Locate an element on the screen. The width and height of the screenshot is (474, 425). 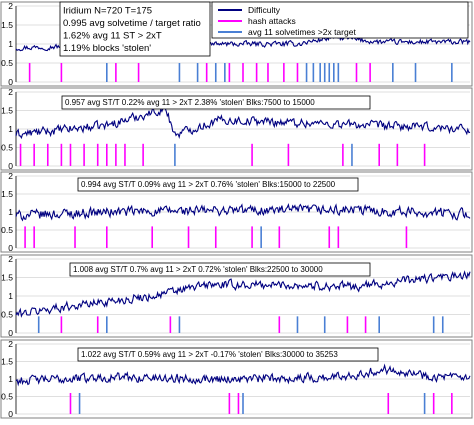
annotation-text: 1.19% blocks 'stolen' is located at coordinates (107, 48).